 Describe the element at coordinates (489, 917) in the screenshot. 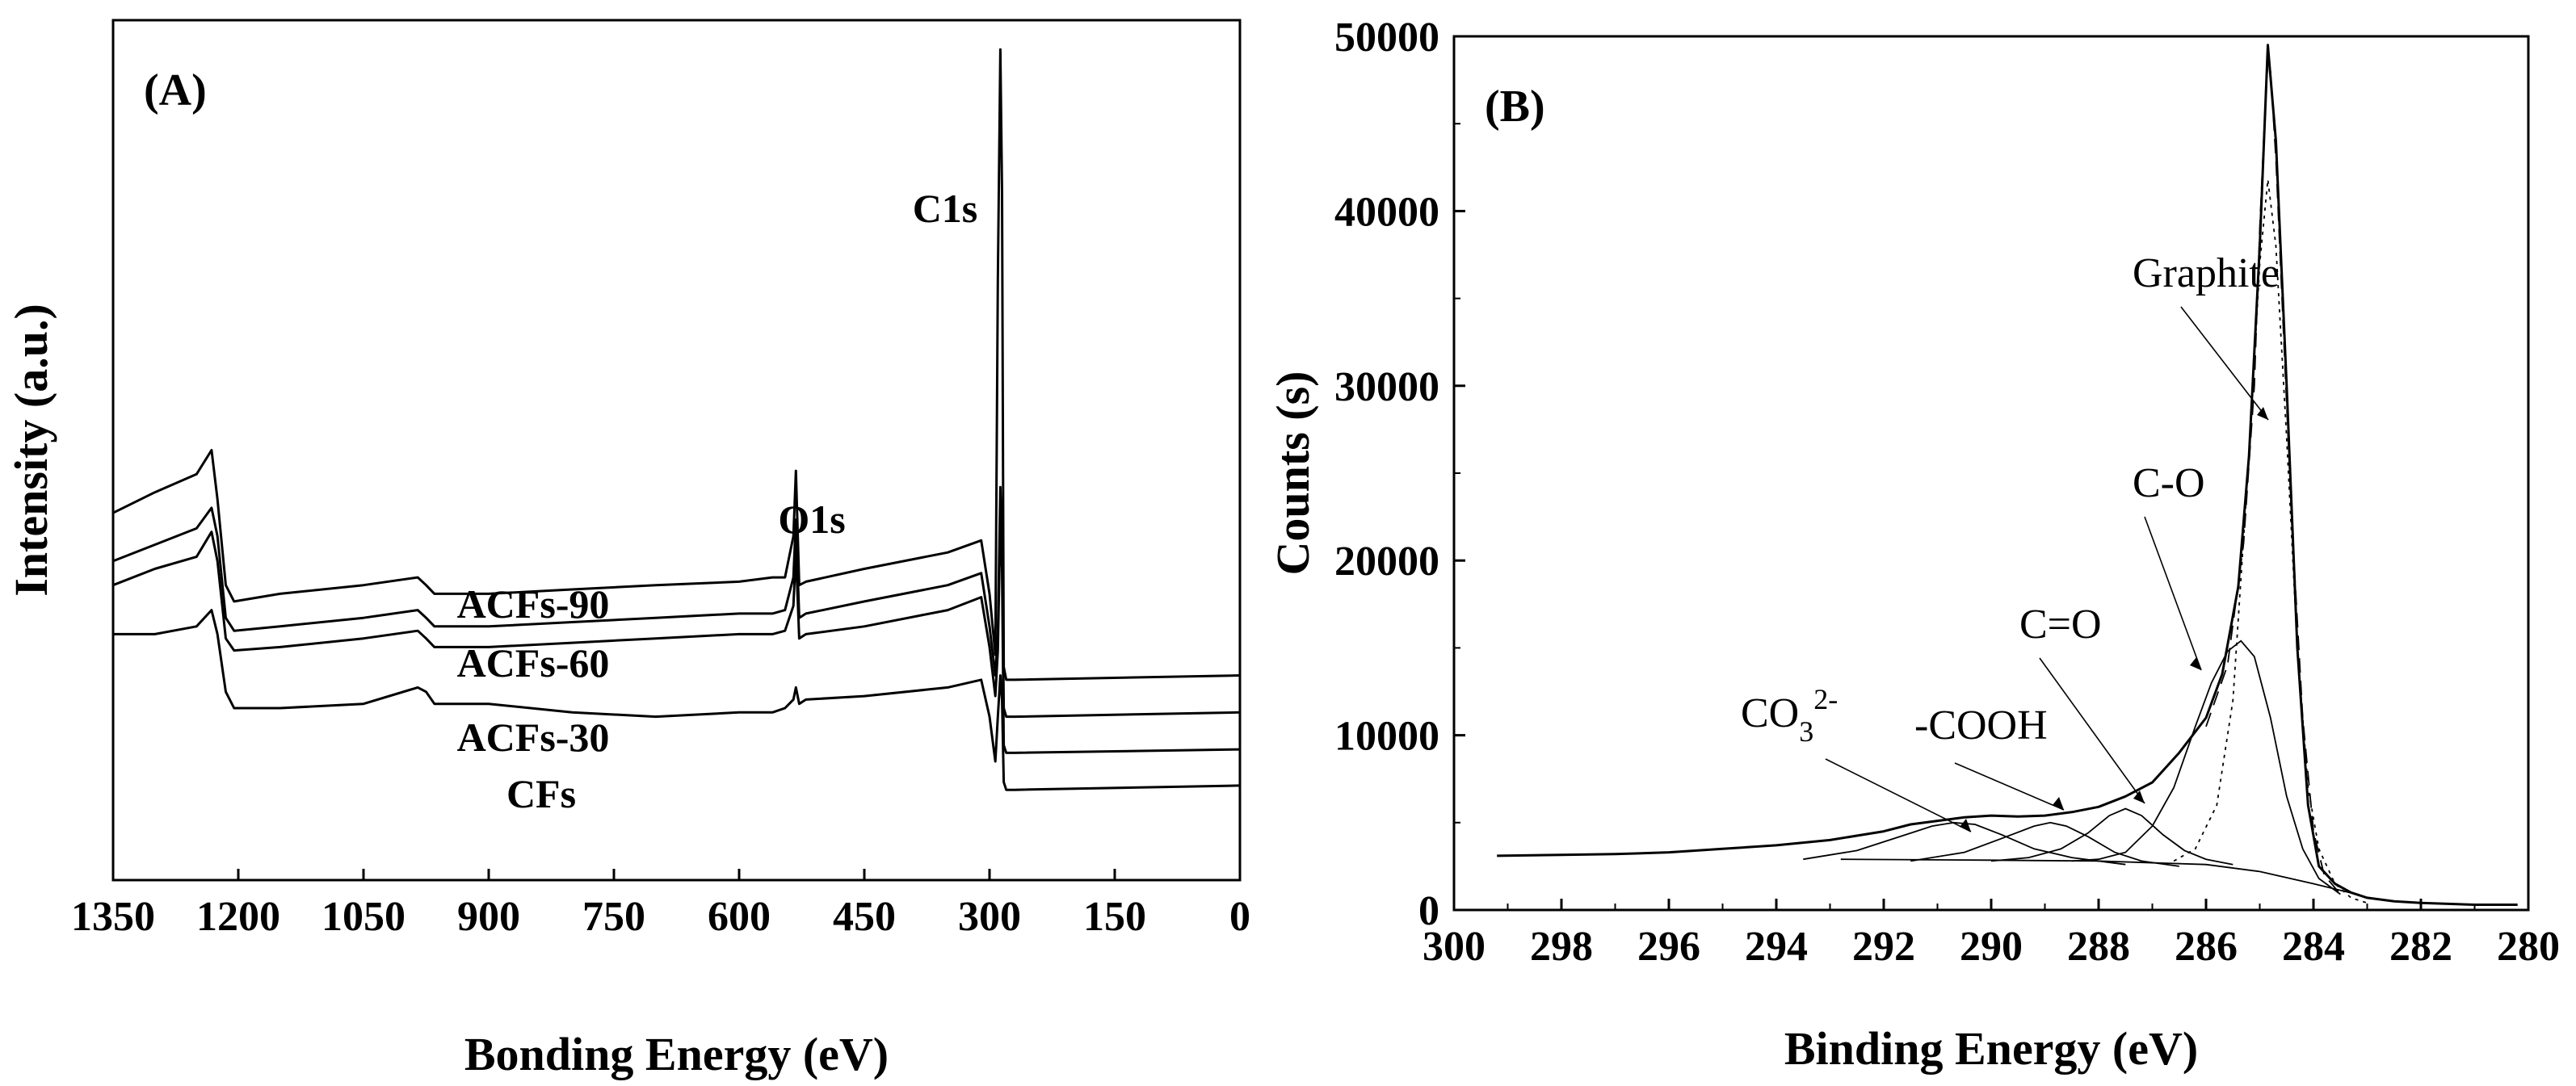

I see `x-tick-label: 900` at that location.